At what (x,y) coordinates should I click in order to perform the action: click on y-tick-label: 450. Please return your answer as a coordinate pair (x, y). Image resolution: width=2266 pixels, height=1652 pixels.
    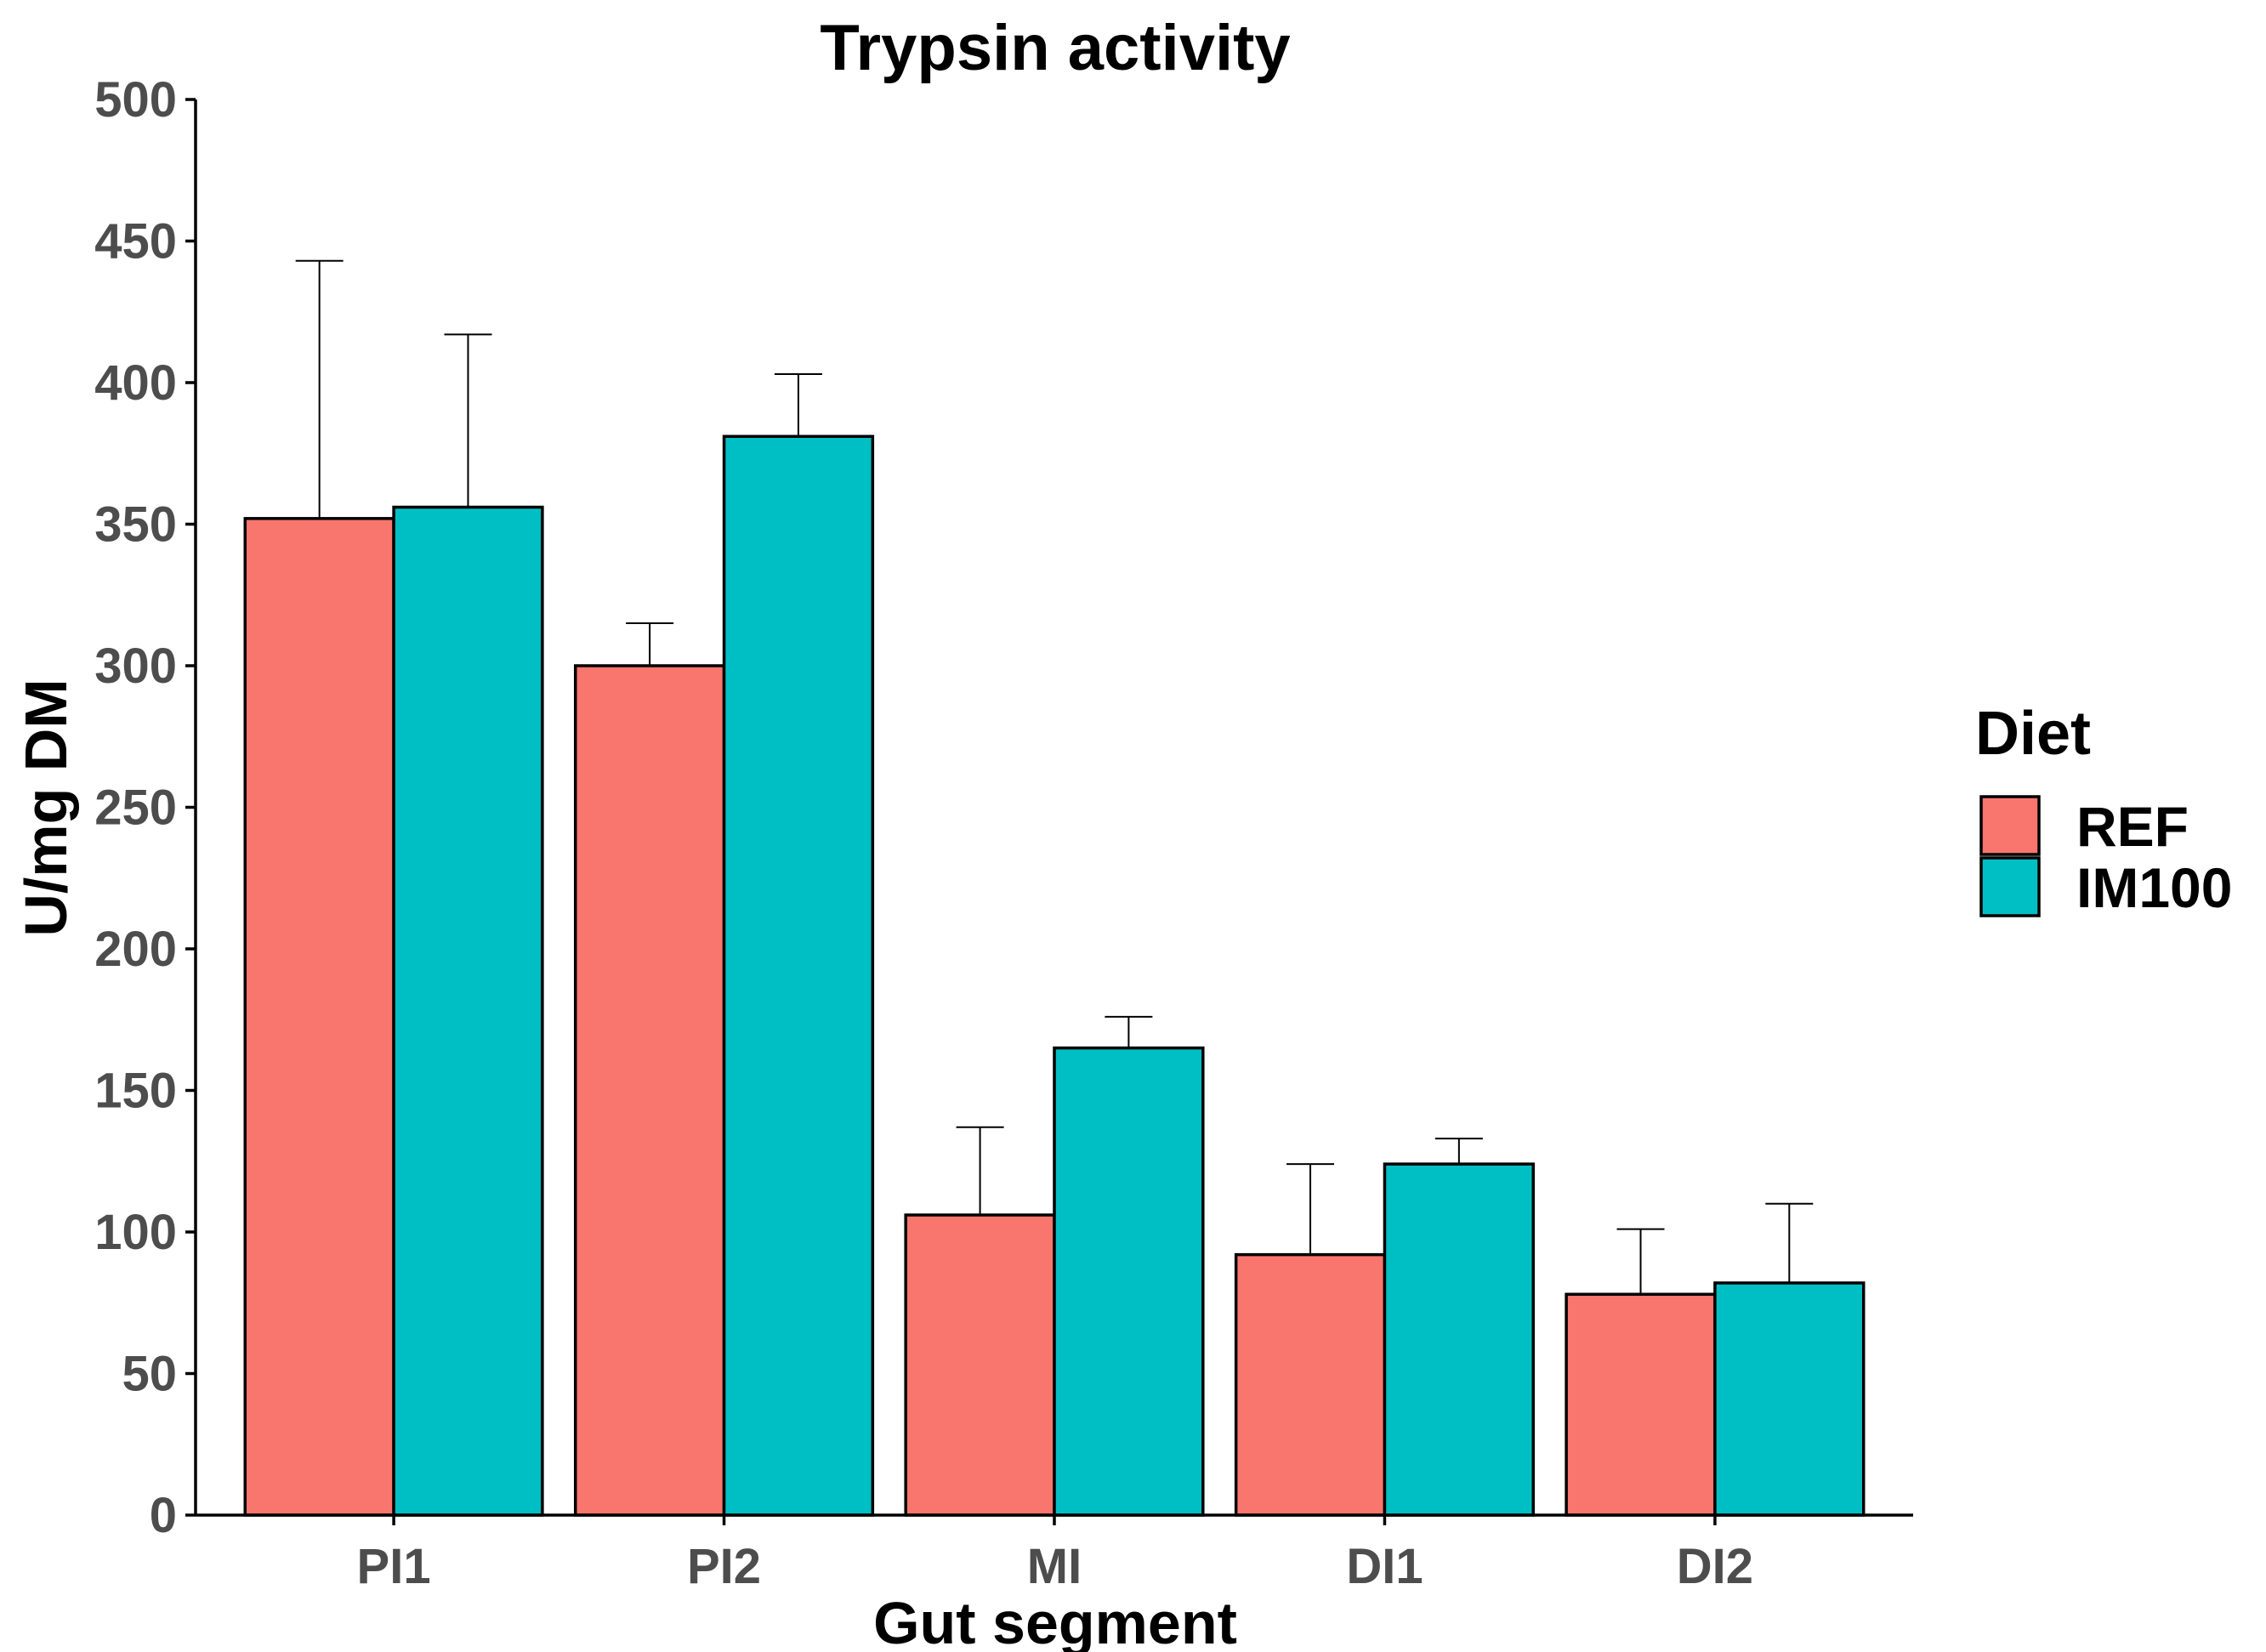
    Looking at the image, I should click on (135, 242).